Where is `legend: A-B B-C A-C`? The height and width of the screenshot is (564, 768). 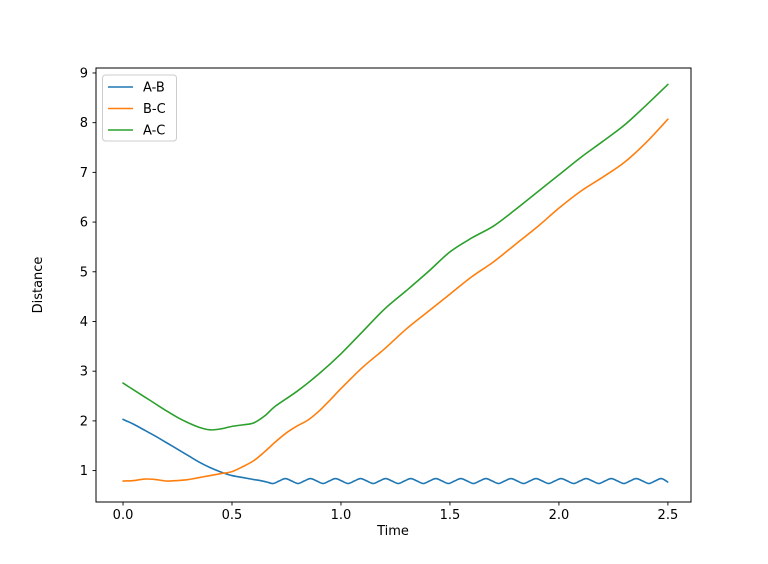
legend: A-B B-C A-C is located at coordinates (139, 108).